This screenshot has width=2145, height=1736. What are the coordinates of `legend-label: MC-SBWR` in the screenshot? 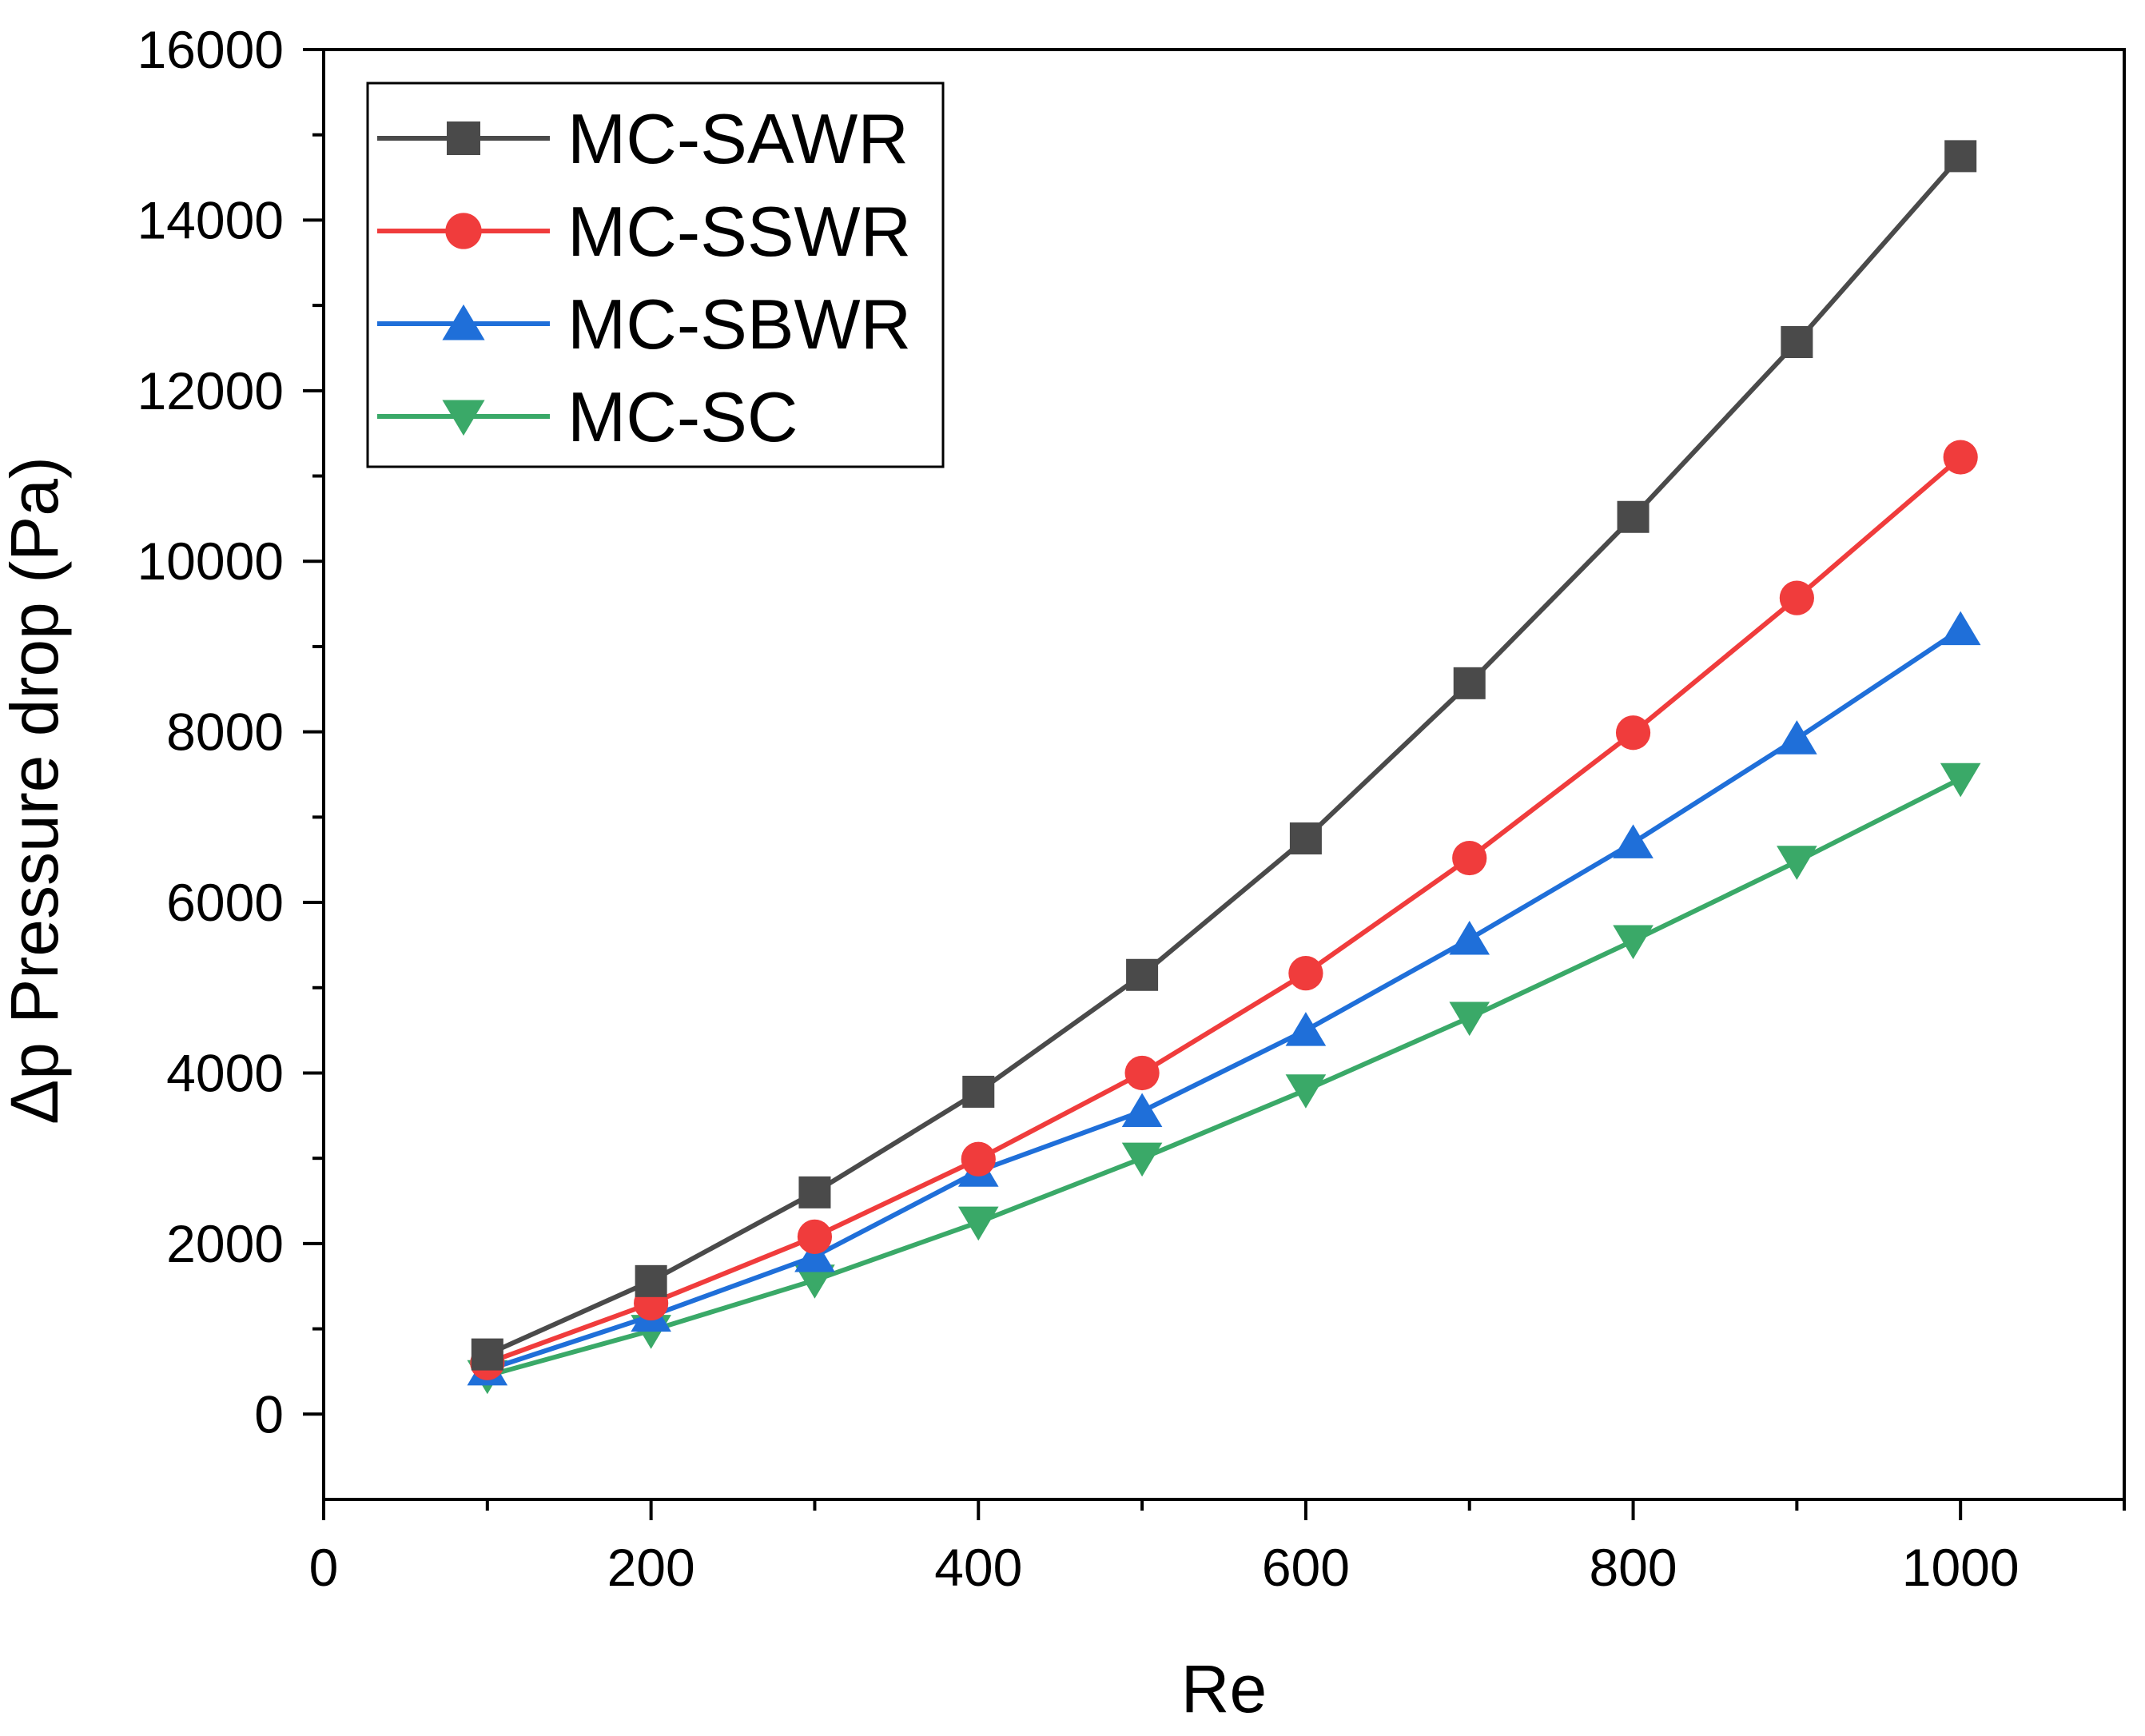 It's located at (739, 324).